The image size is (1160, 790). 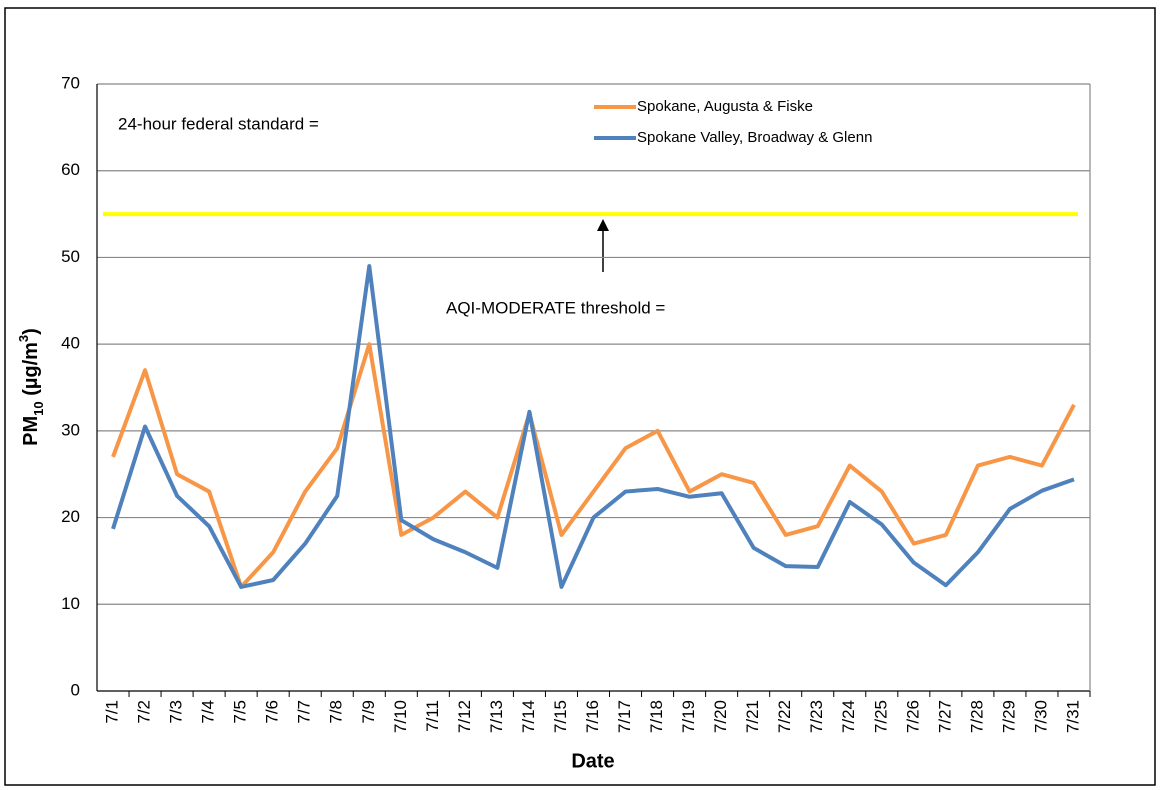 What do you see at coordinates (624, 716) in the screenshot?
I see `x-tick-label: 7/17` at bounding box center [624, 716].